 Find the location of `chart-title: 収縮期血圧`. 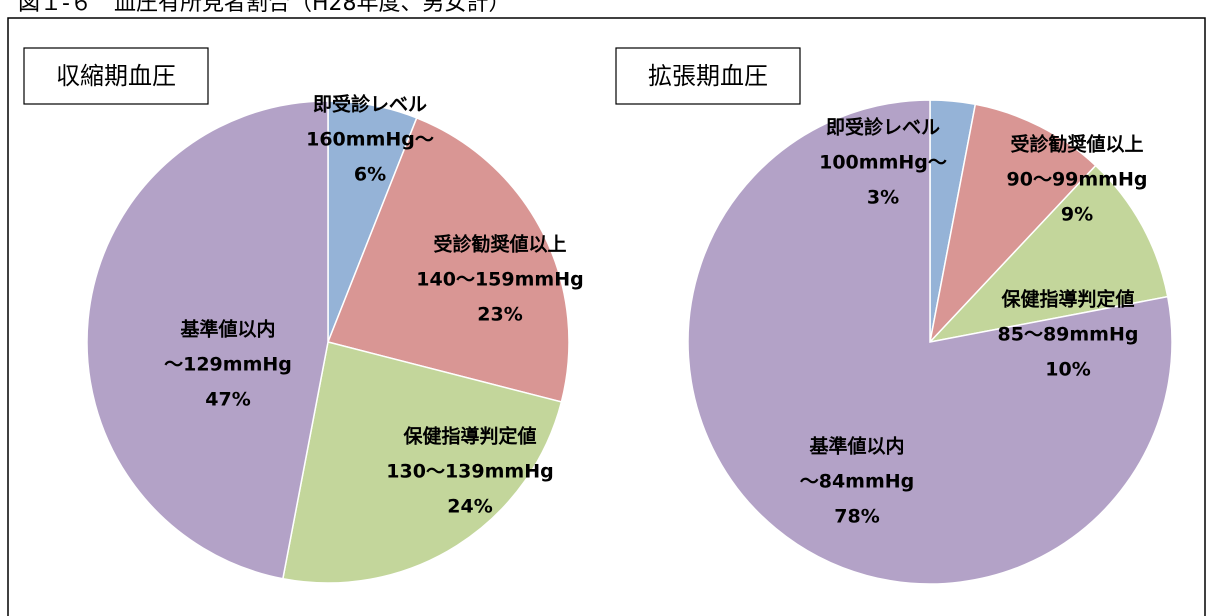

chart-title: 収縮期血圧 is located at coordinates (116, 76).